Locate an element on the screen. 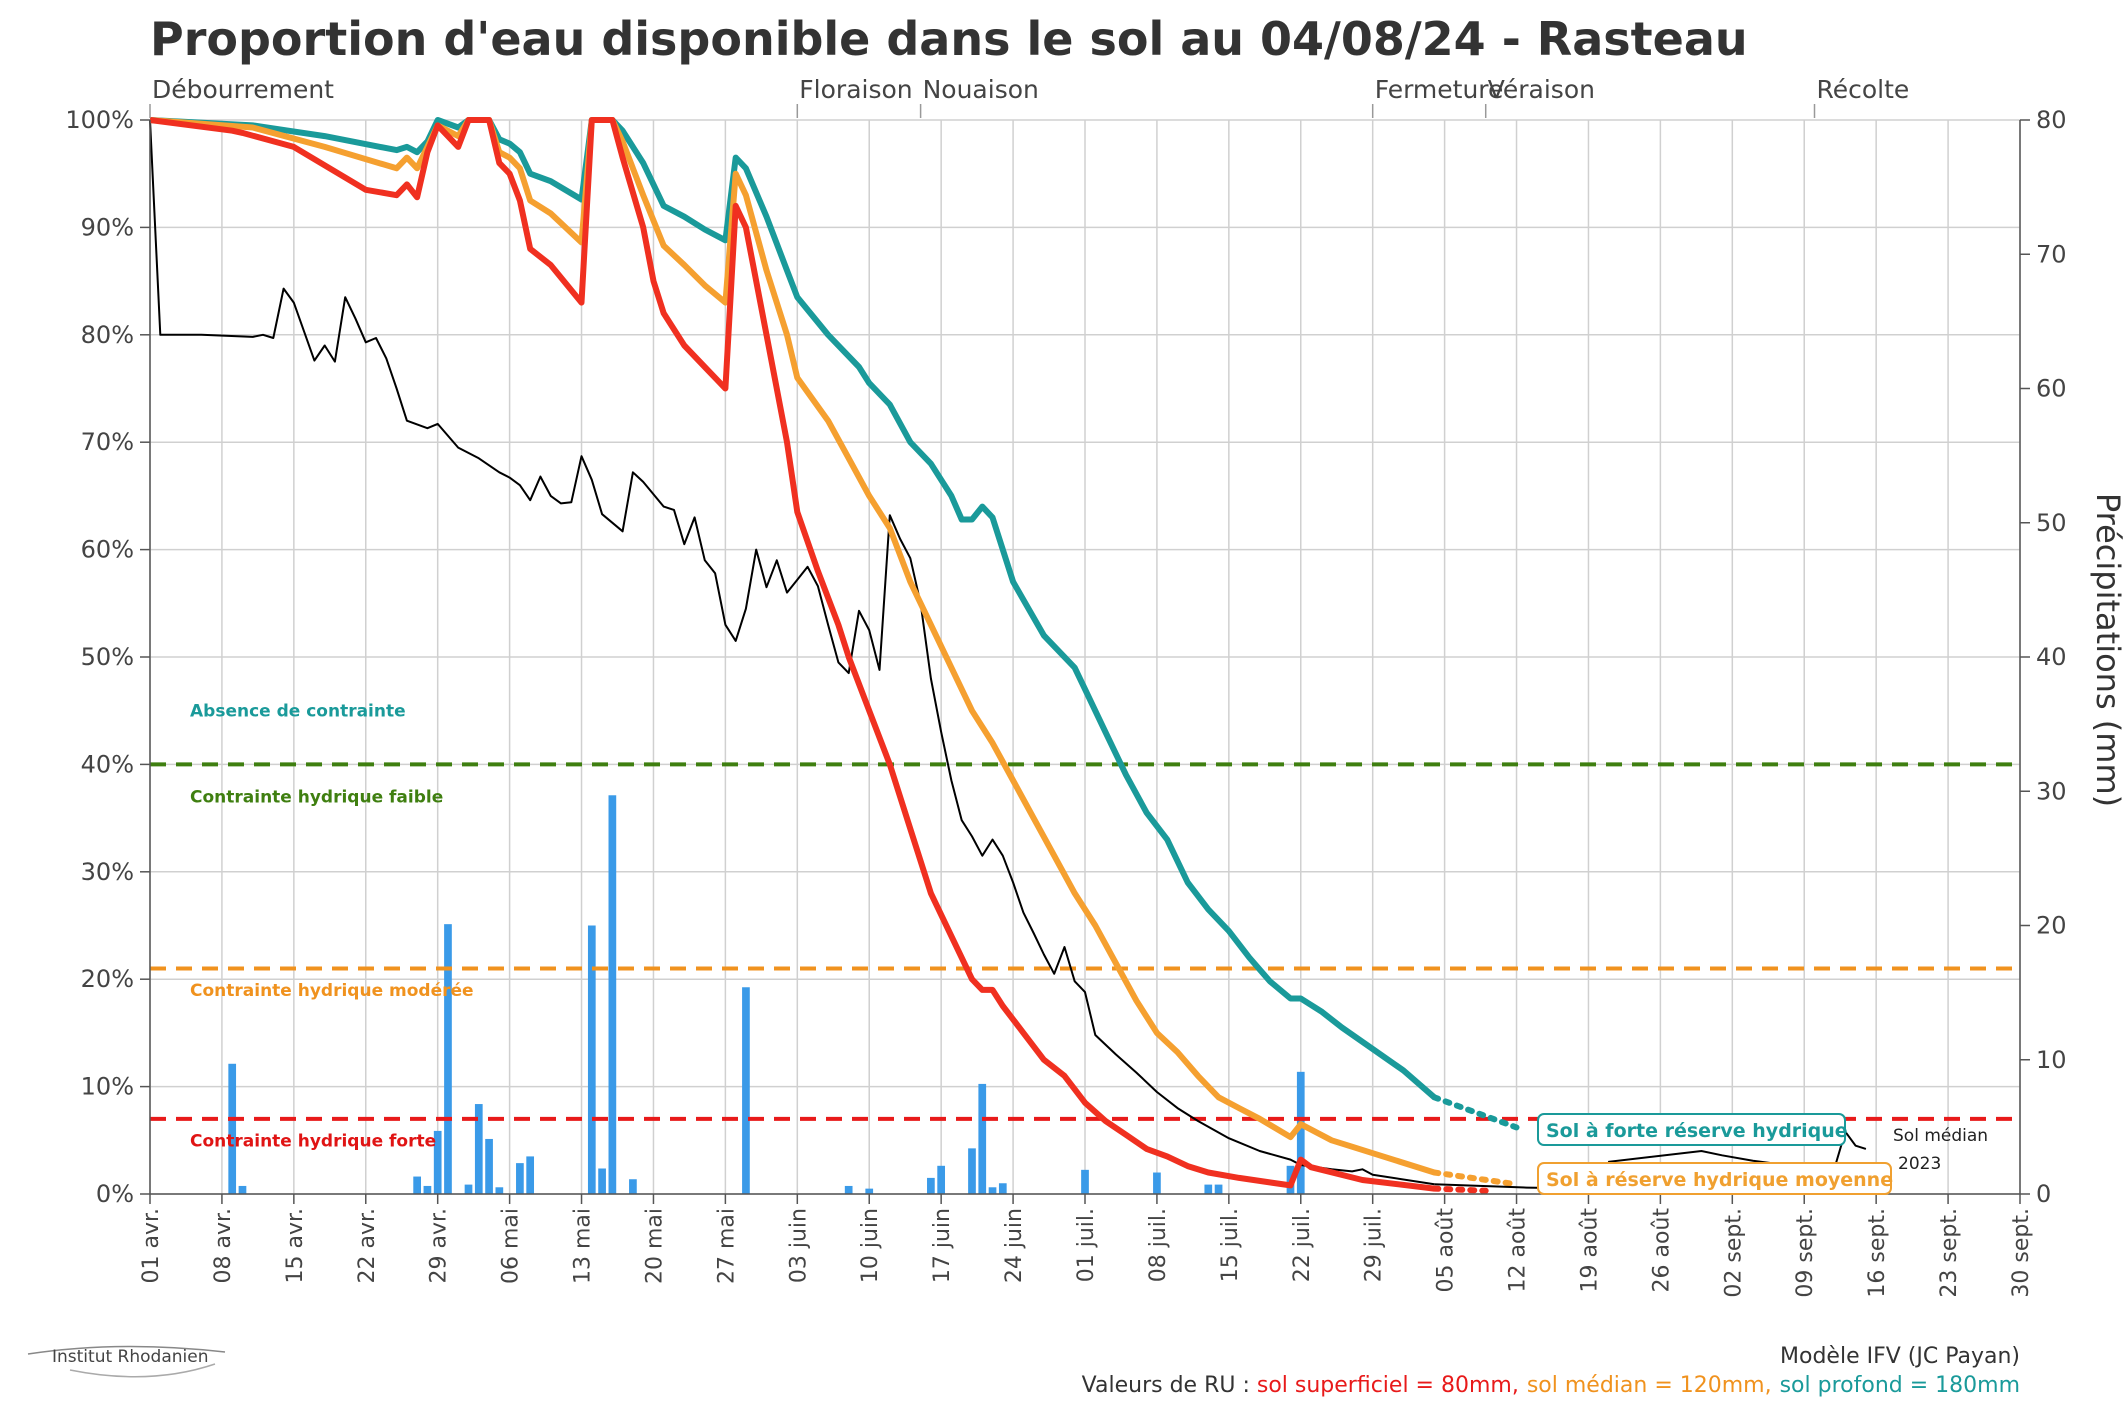  forte-callout-box is located at coordinates (1691, 1129).